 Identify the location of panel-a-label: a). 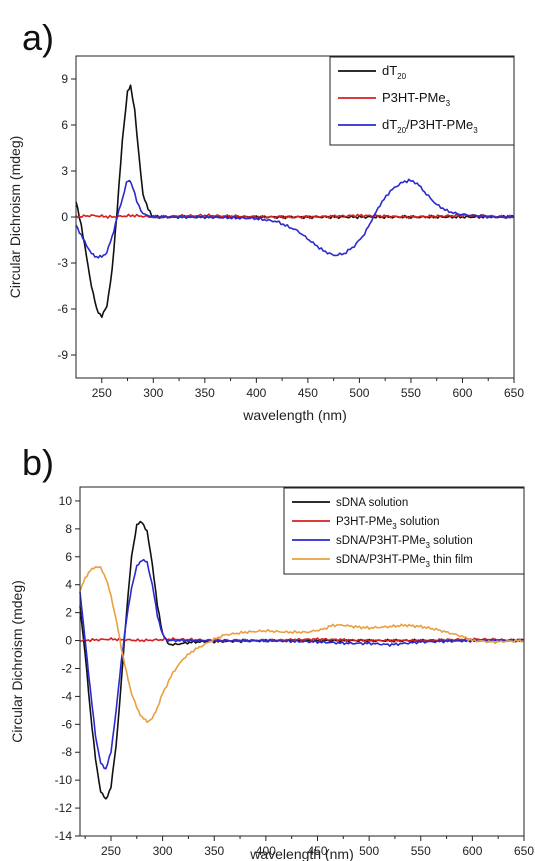
(38, 37).